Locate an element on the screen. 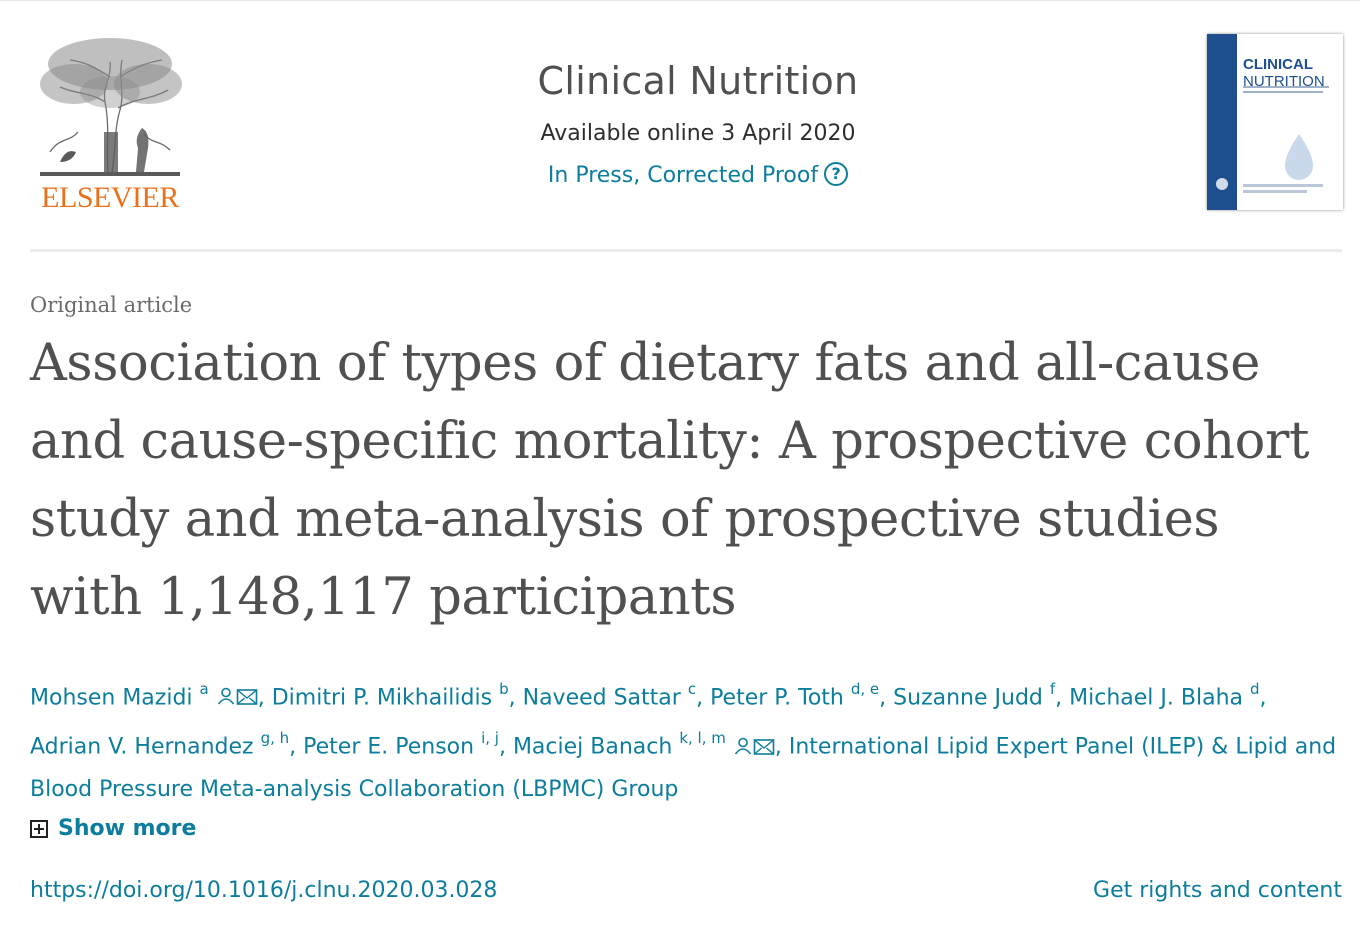  affiliation-superscript: k, l, m is located at coordinates (702, 738).